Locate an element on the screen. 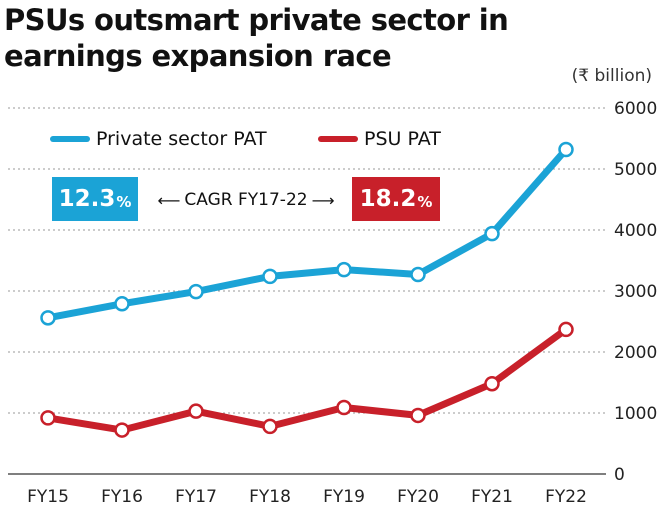 The height and width of the screenshot is (509, 660). legend-item-private: Private sector PAT is located at coordinates (158, 139).